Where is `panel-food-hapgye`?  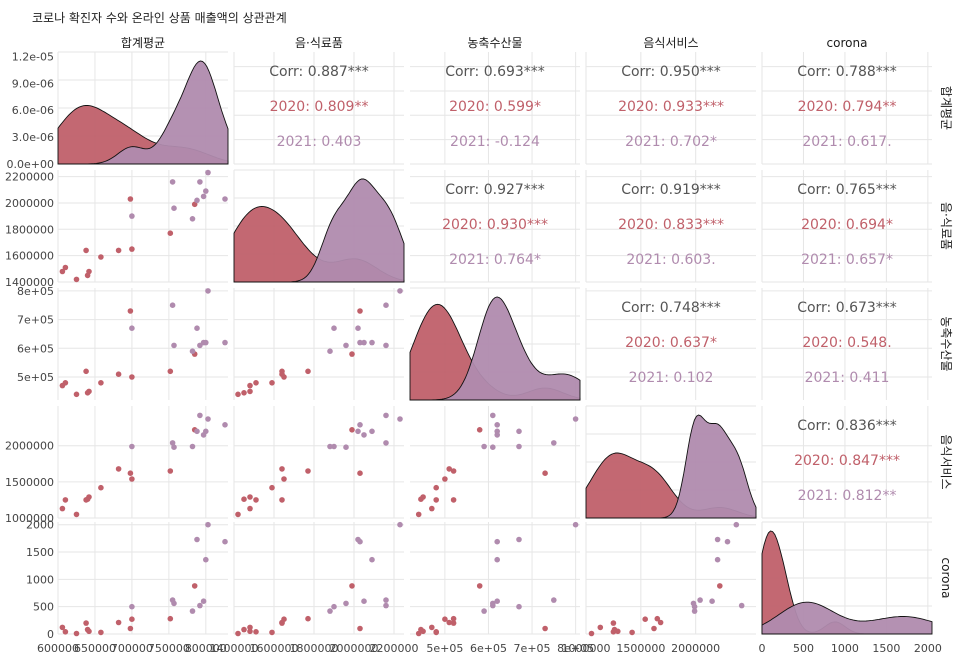 panel-food-hapgye is located at coordinates (142, 226).